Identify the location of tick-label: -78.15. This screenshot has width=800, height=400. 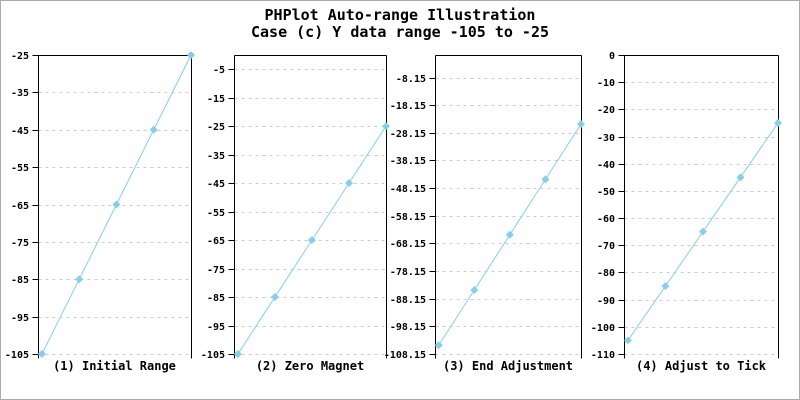
(408, 272).